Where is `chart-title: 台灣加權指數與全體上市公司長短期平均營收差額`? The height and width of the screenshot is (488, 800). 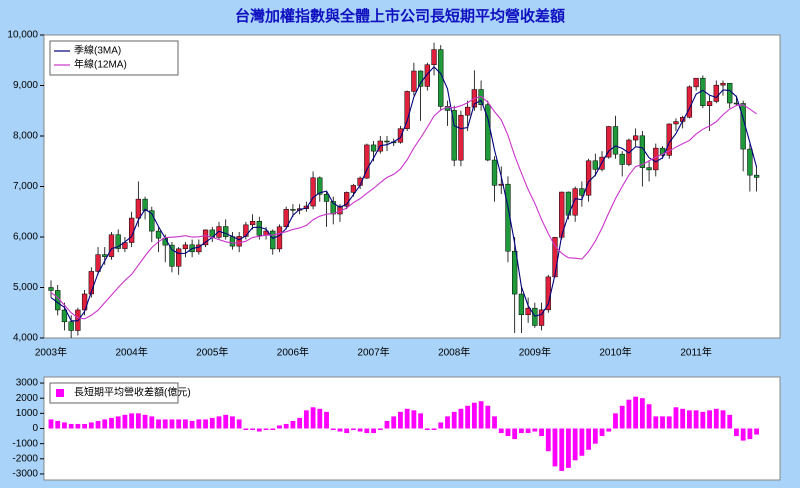 chart-title: 台灣加權指數與全體上市公司長短期平均營收差額 is located at coordinates (400, 16).